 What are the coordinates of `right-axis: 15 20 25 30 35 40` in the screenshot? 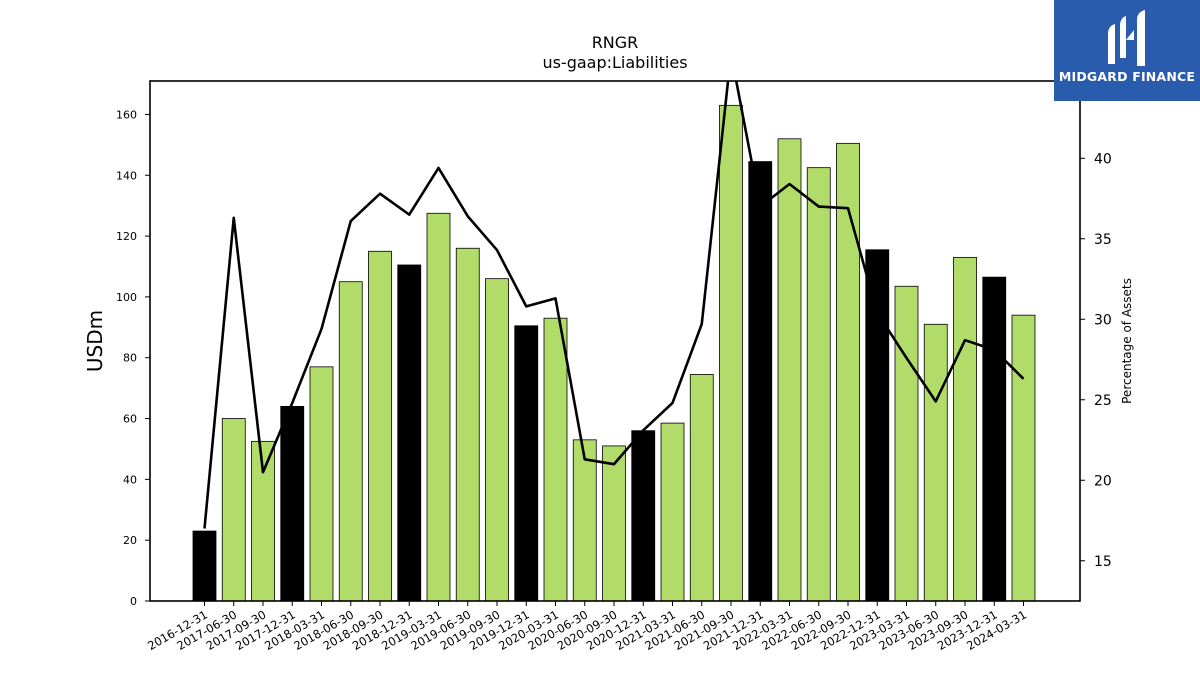 It's located at (1096, 360).